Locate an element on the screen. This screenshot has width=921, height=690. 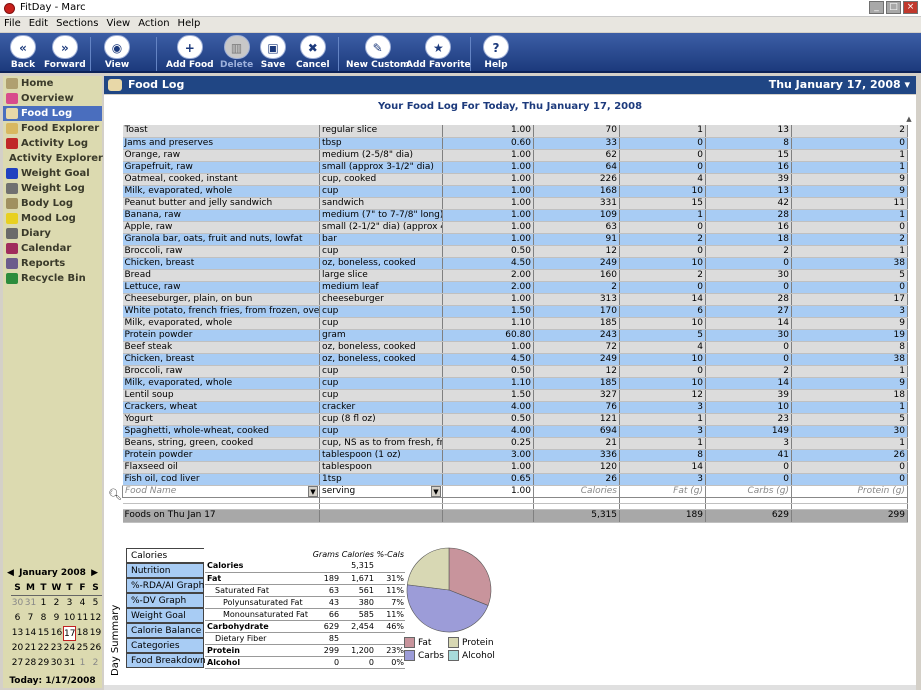
calendar-day: 14 is located at coordinates (30, 633).